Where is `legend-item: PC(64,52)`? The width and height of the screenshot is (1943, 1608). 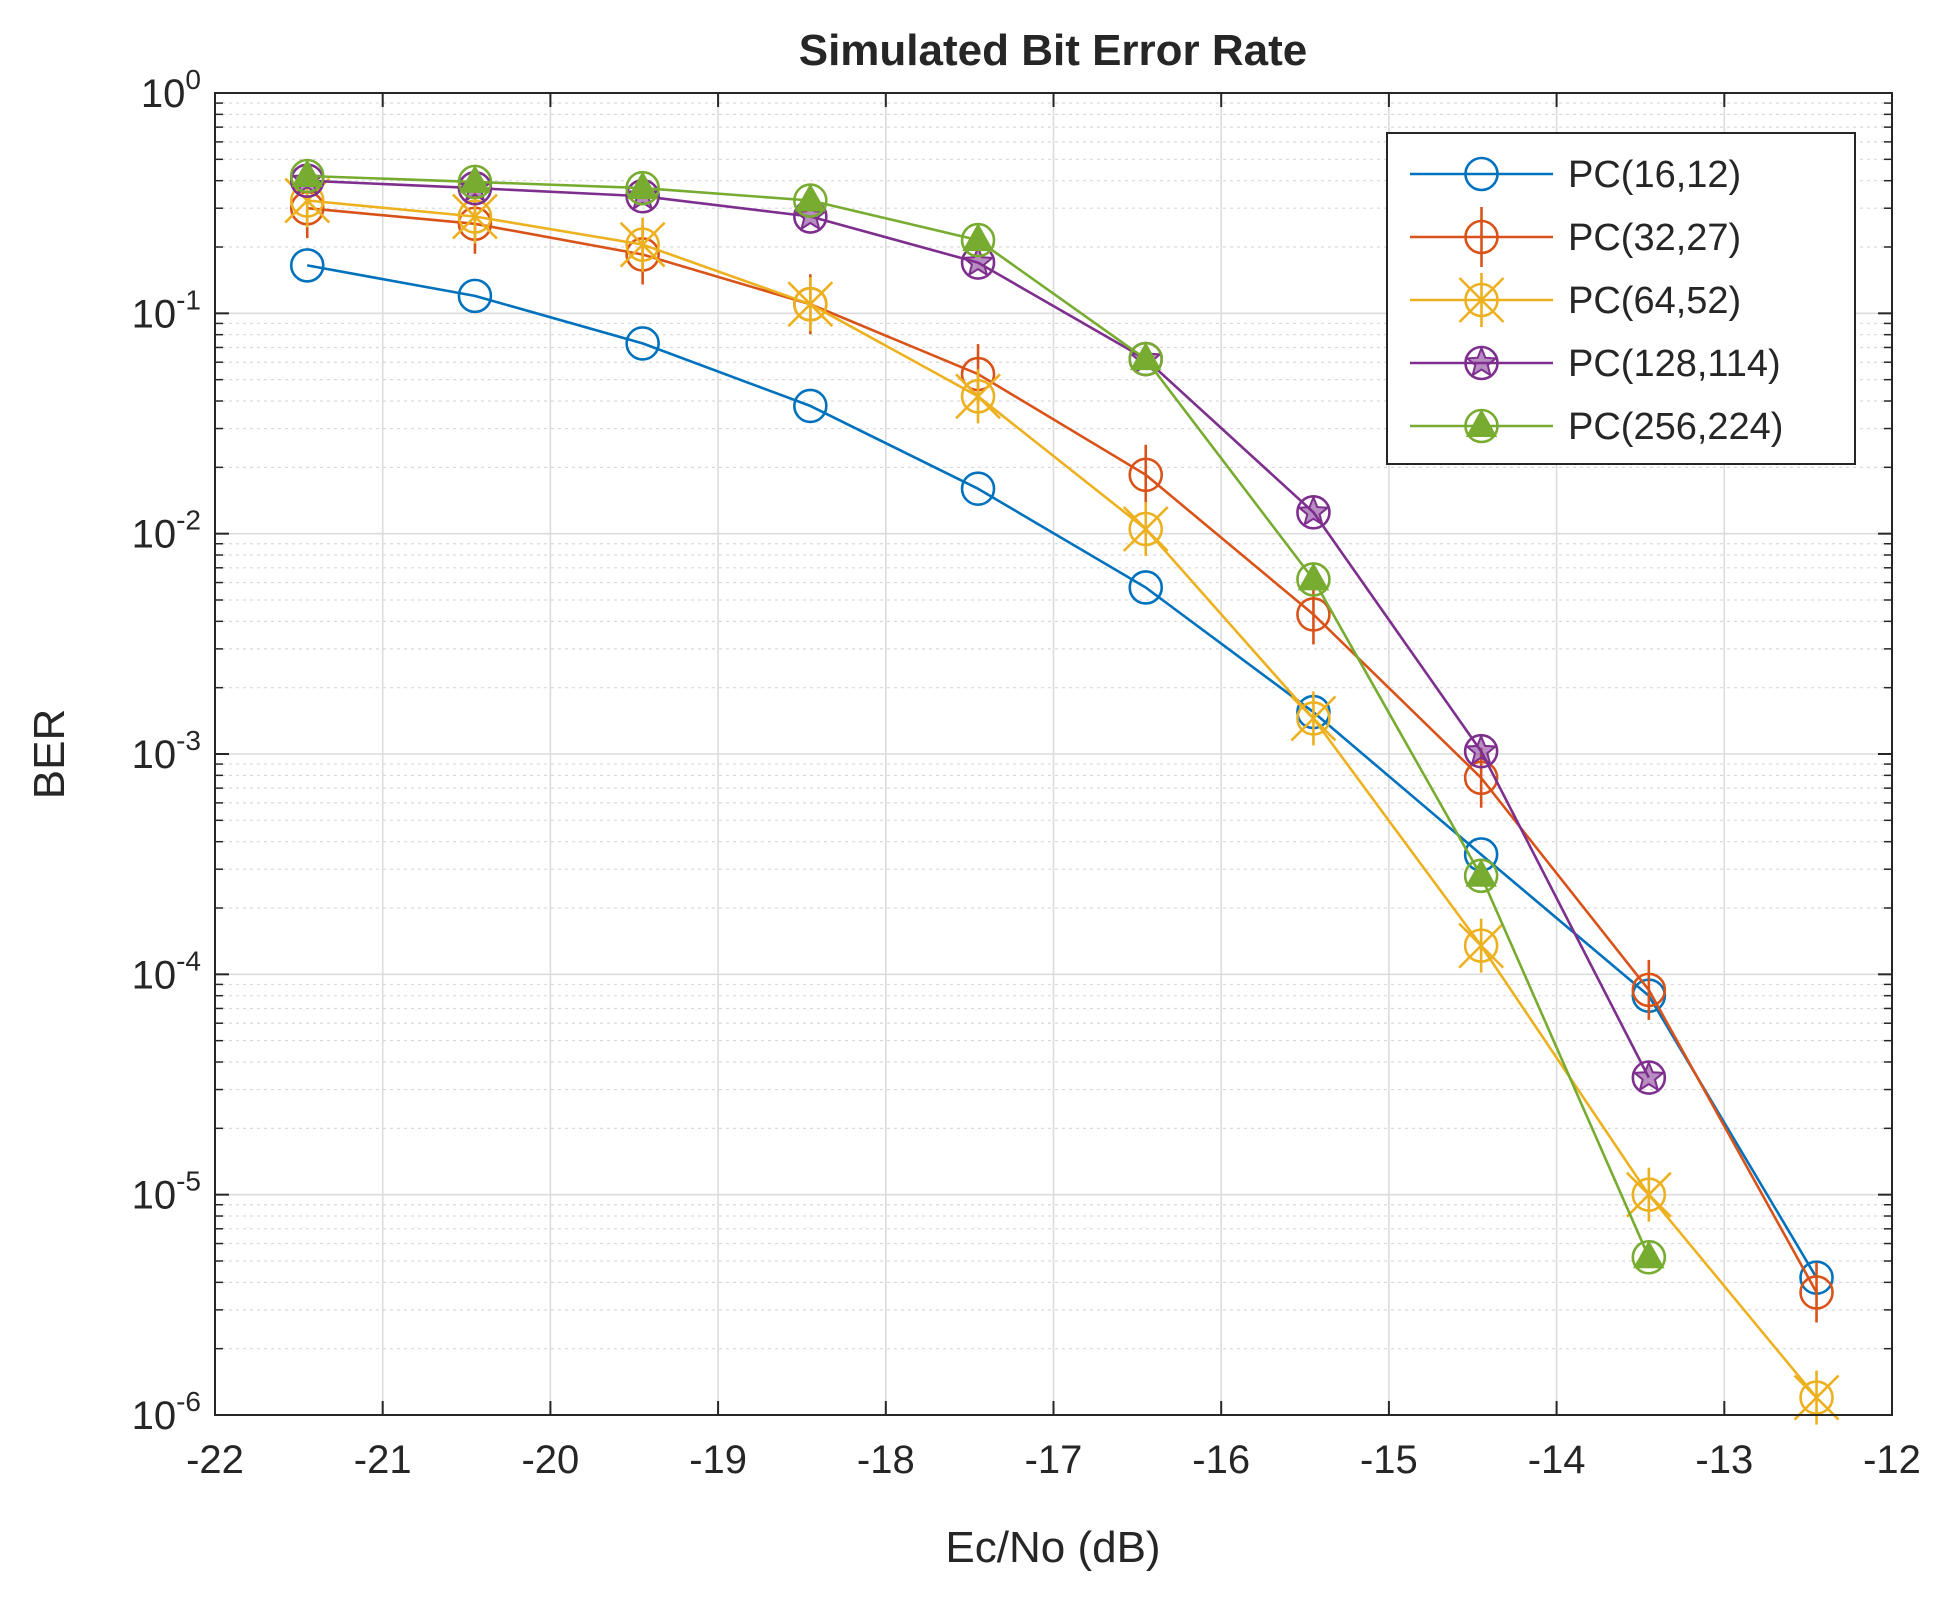
legend-item: PC(64,52) is located at coordinates (1575, 300).